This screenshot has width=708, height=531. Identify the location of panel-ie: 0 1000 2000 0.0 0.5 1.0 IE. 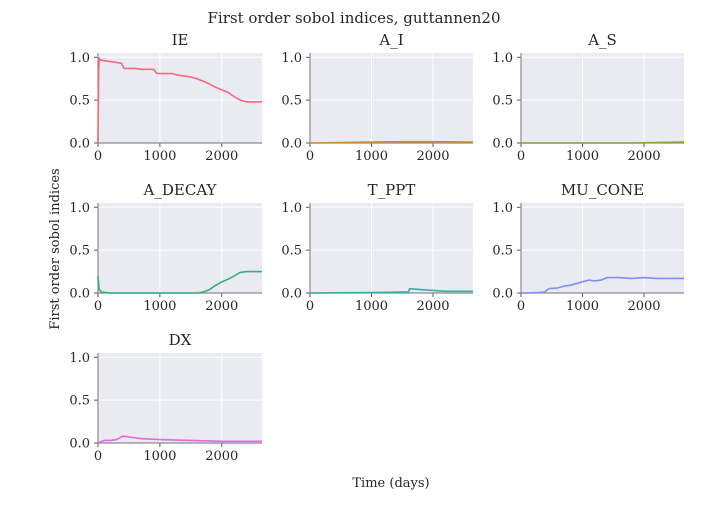
(165, 97).